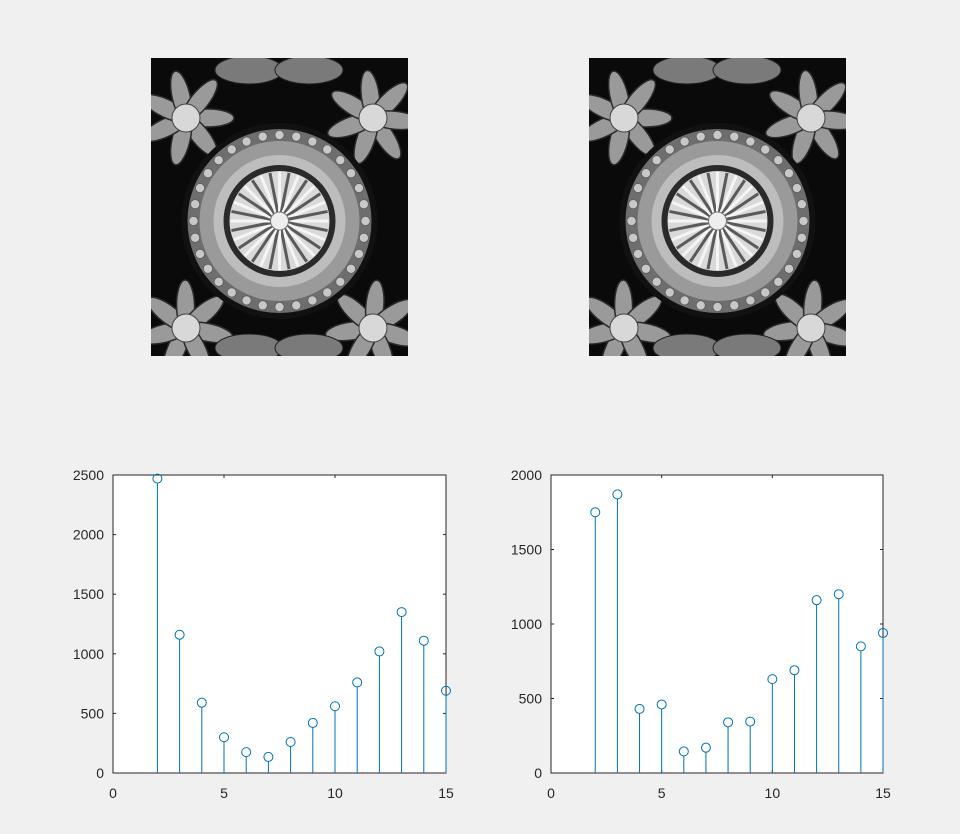 The image size is (960, 834). I want to click on original-image-axes, so click(279, 207).